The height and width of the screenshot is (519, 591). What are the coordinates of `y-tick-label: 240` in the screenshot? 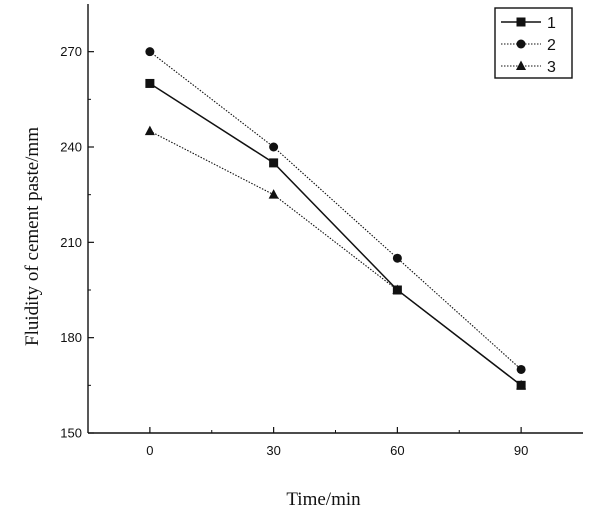 It's located at (71, 147).